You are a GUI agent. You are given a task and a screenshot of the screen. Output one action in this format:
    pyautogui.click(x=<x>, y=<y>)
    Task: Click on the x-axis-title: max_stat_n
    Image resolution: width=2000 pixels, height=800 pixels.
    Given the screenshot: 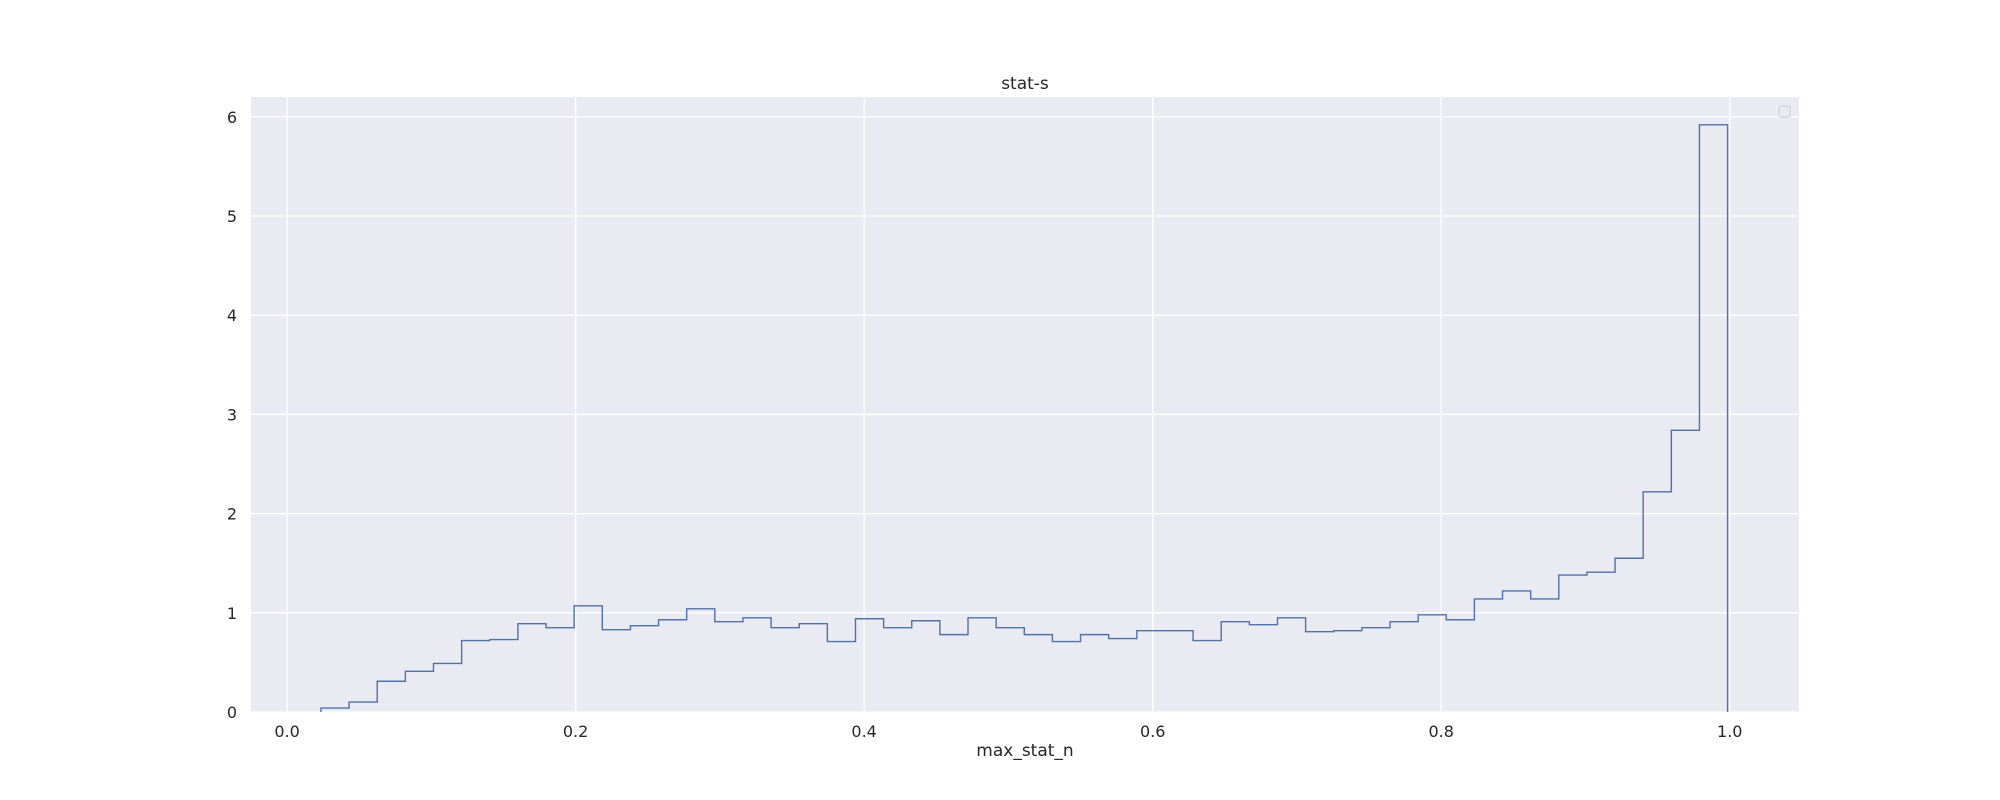 What is the action you would take?
    pyautogui.click(x=1024, y=751)
    